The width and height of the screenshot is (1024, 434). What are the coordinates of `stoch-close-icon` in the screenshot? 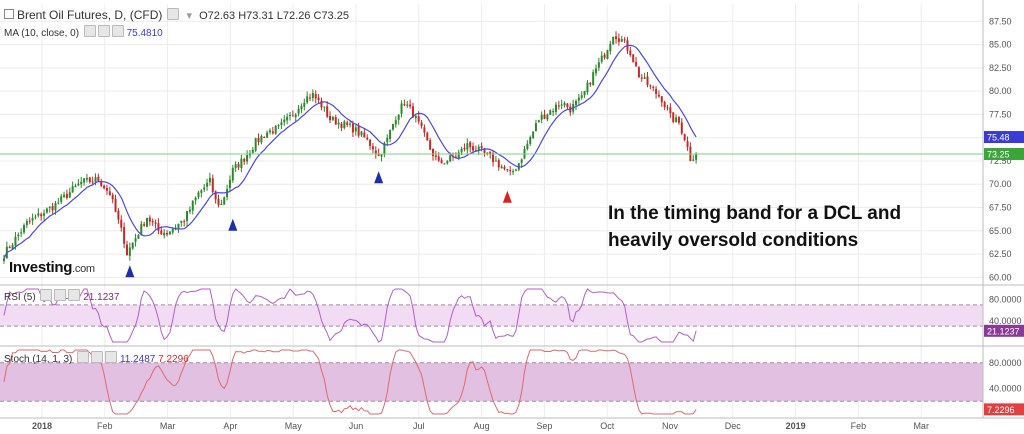 It's located at (111, 357).